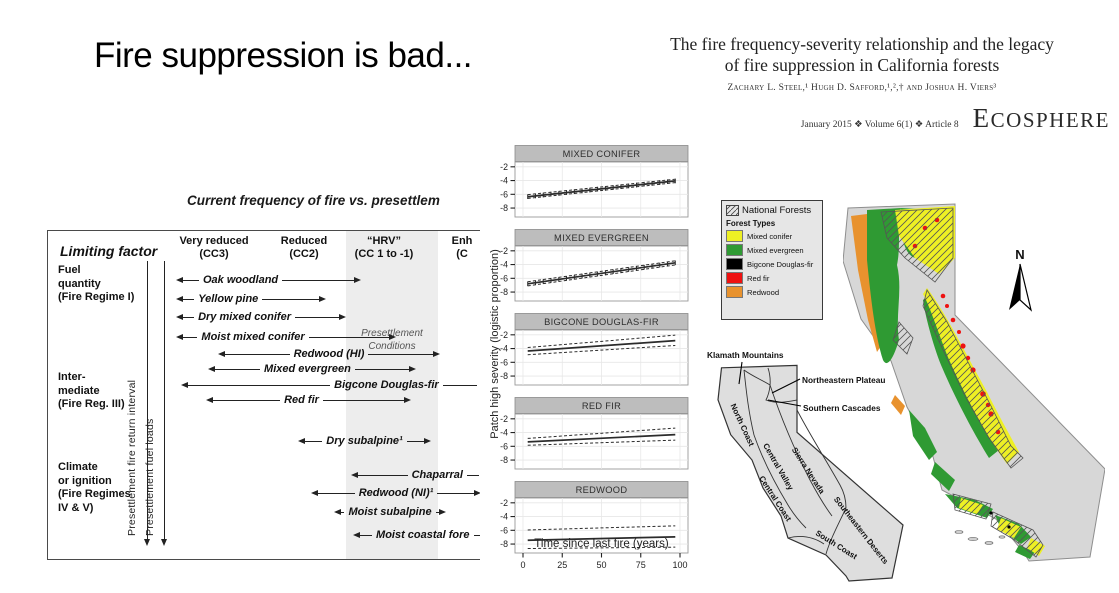 The height and width of the screenshot is (593, 1119). What do you see at coordinates (795, 461) in the screenshot?
I see `inset-region-boundaries` at bounding box center [795, 461].